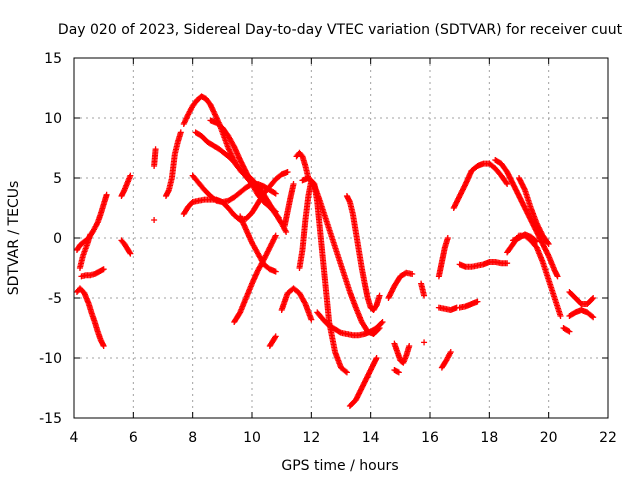  What do you see at coordinates (549, 438) in the screenshot?
I see `x-tick-label: 20` at bounding box center [549, 438].